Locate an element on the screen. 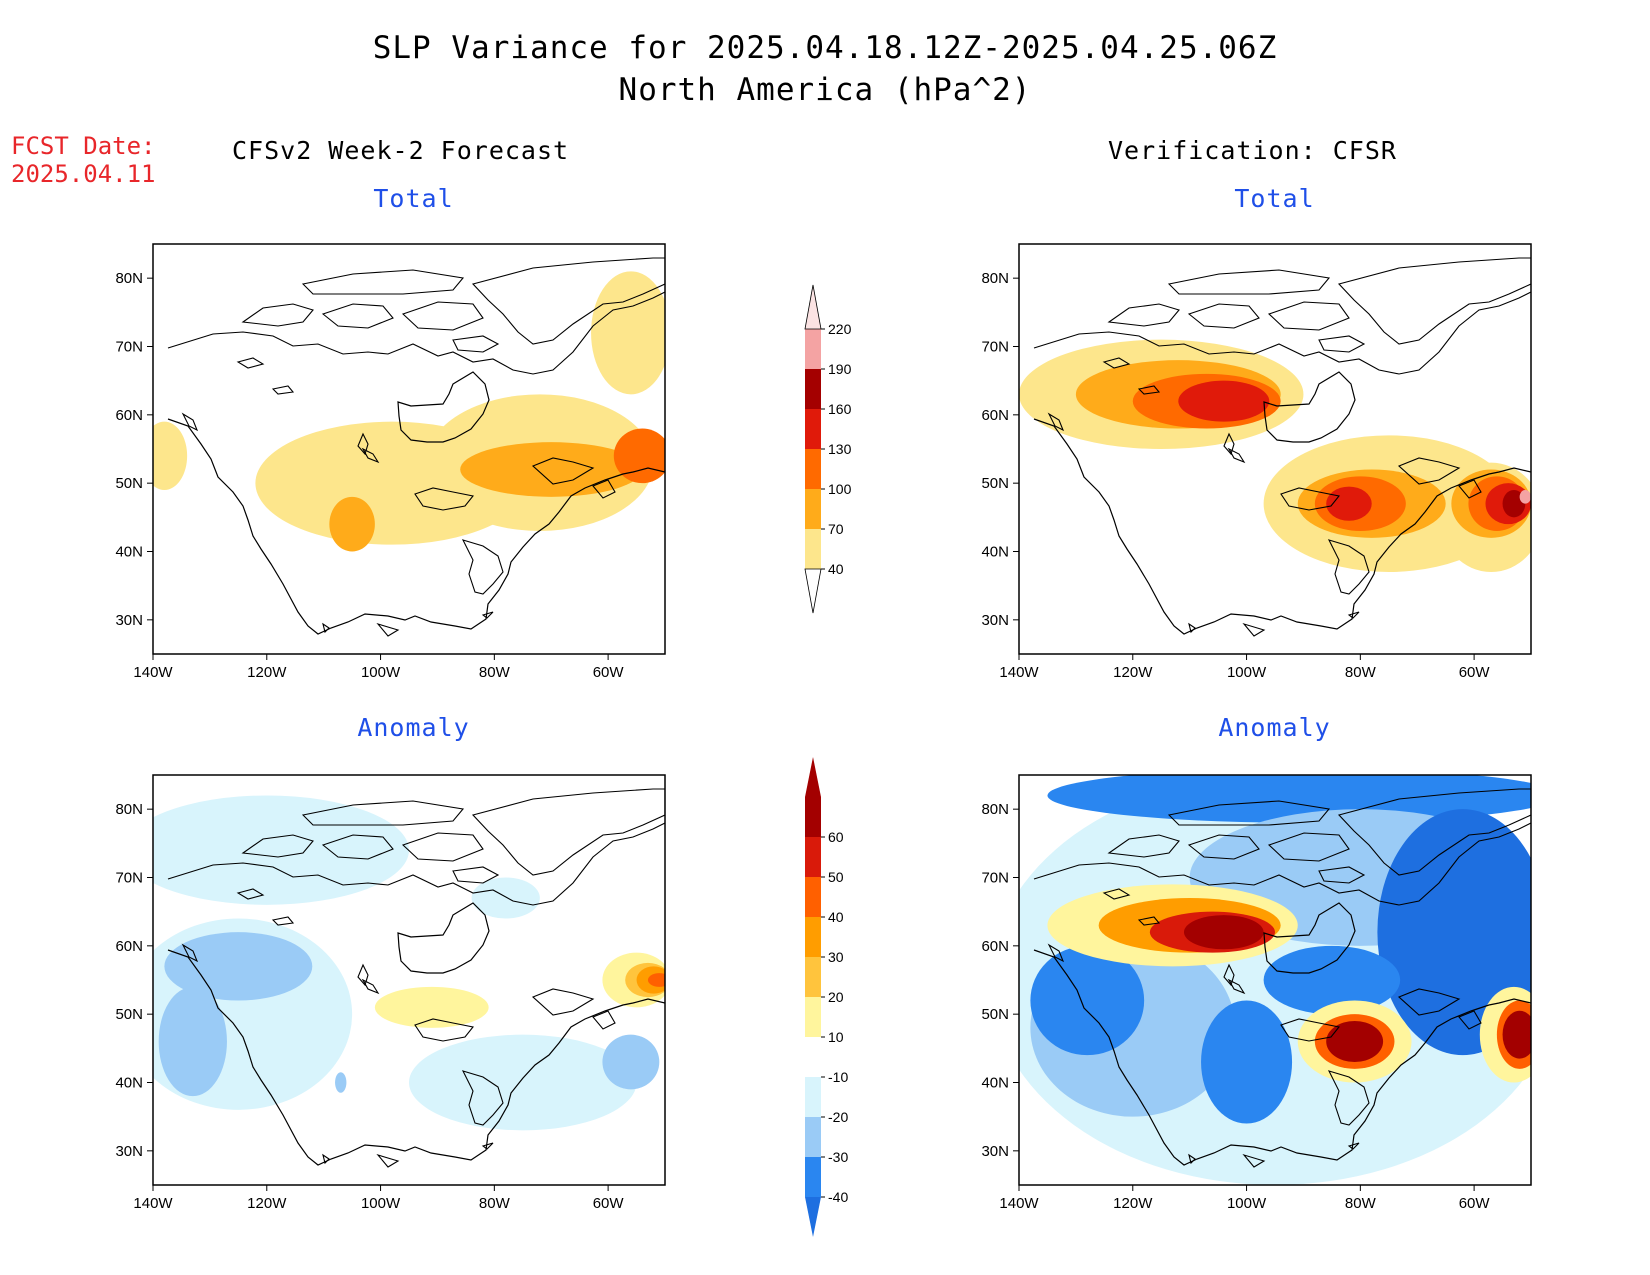 The width and height of the screenshot is (1650, 1275). colorbar-label: -20 is located at coordinates (838, 1117).